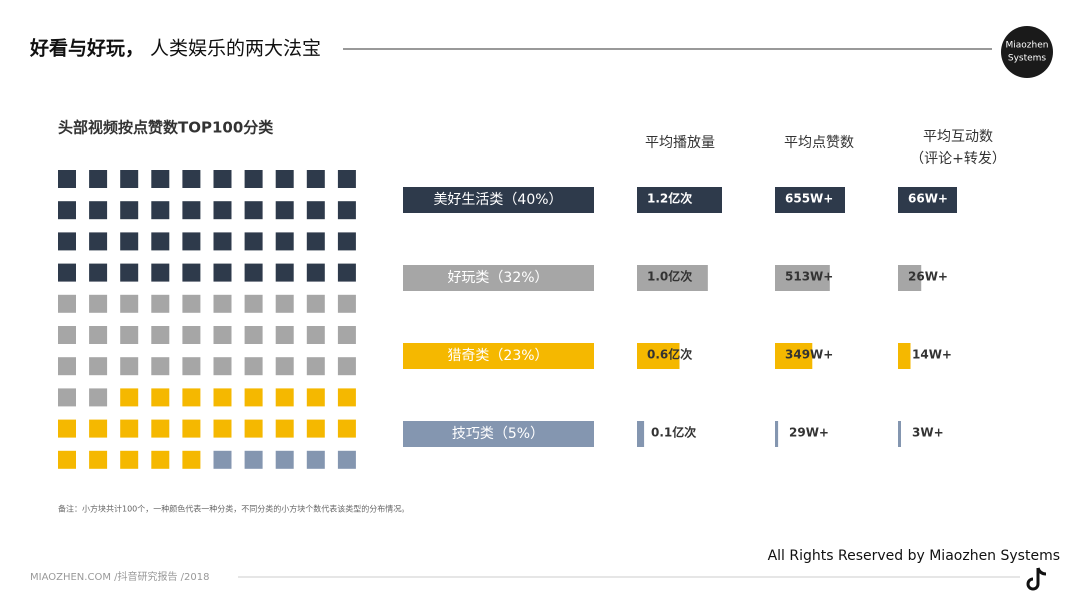 This screenshot has height=608, width=1080. I want to click on category-label: 技巧类（5%）, so click(498, 434).